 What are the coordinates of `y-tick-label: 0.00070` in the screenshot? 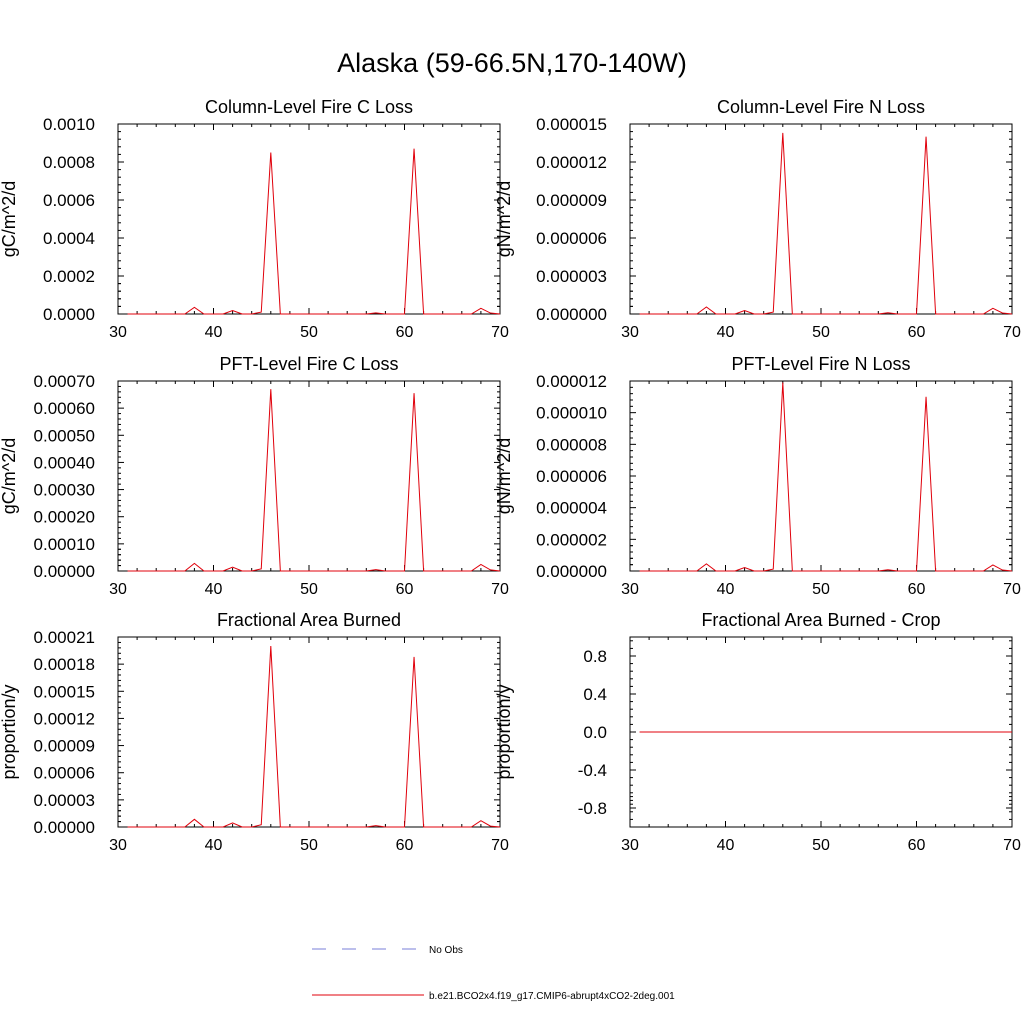 It's located at (64, 381).